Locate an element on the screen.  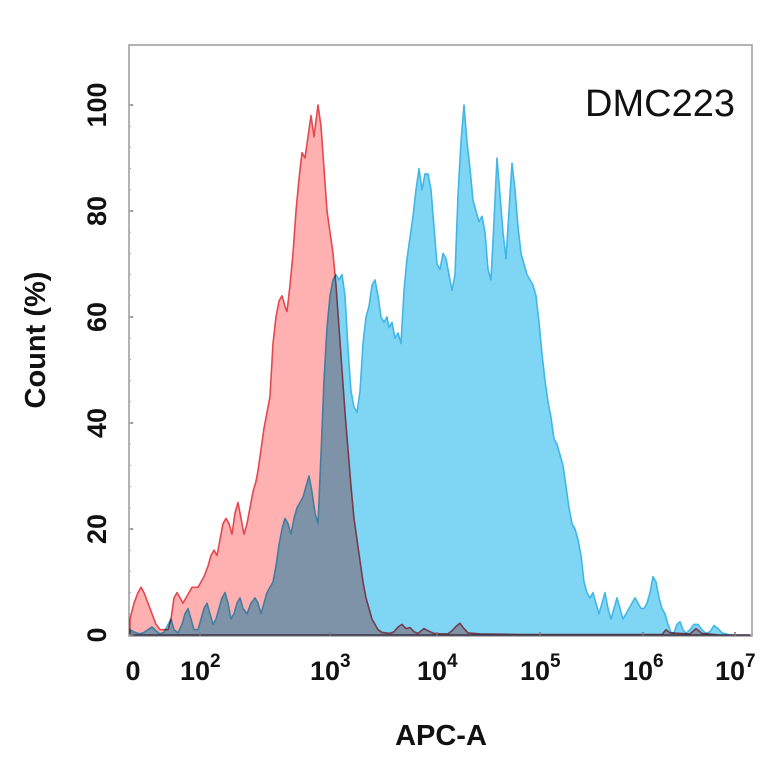
x-tick-label: 10⁵ is located at coordinates (540, 668).